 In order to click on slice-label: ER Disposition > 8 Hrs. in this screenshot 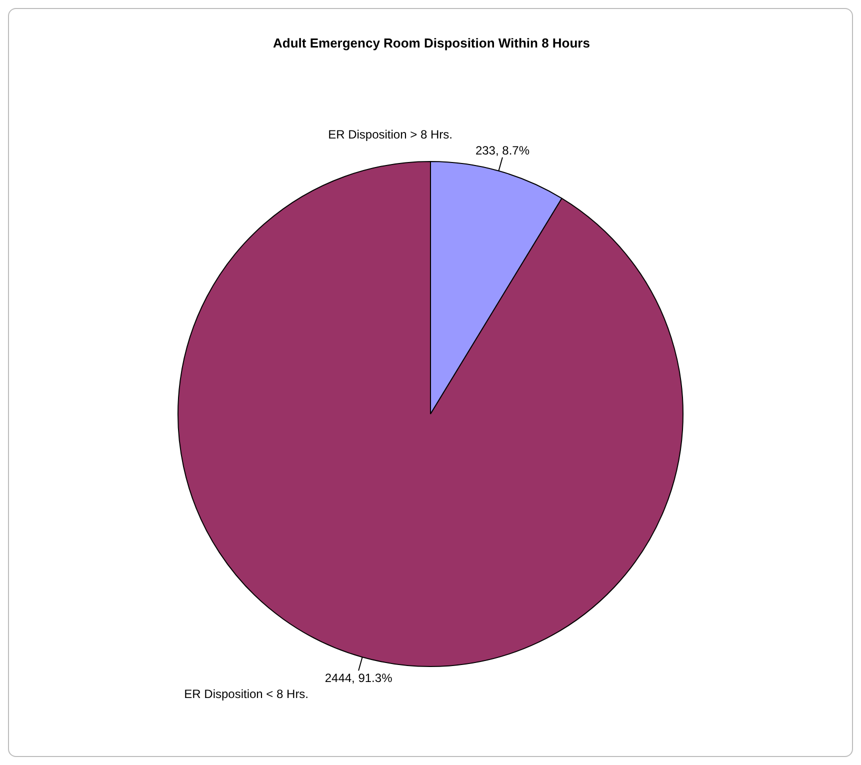, I will do `click(390, 135)`.